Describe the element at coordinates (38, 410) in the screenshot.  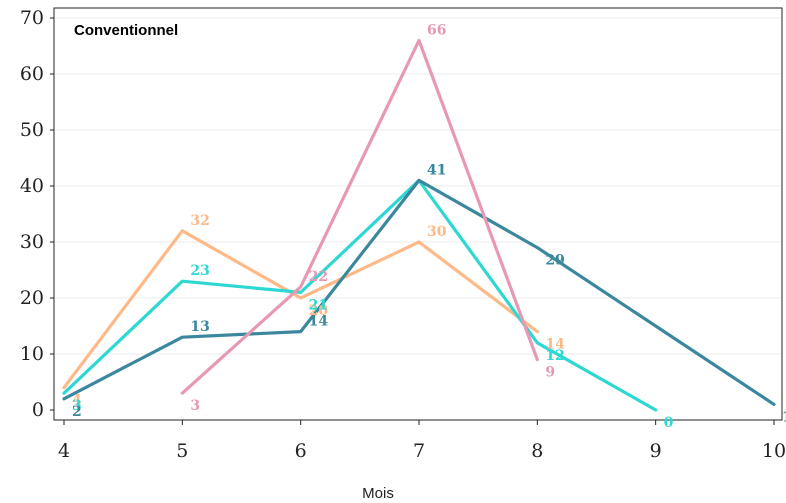
I see `y-tick-label: 0` at that location.